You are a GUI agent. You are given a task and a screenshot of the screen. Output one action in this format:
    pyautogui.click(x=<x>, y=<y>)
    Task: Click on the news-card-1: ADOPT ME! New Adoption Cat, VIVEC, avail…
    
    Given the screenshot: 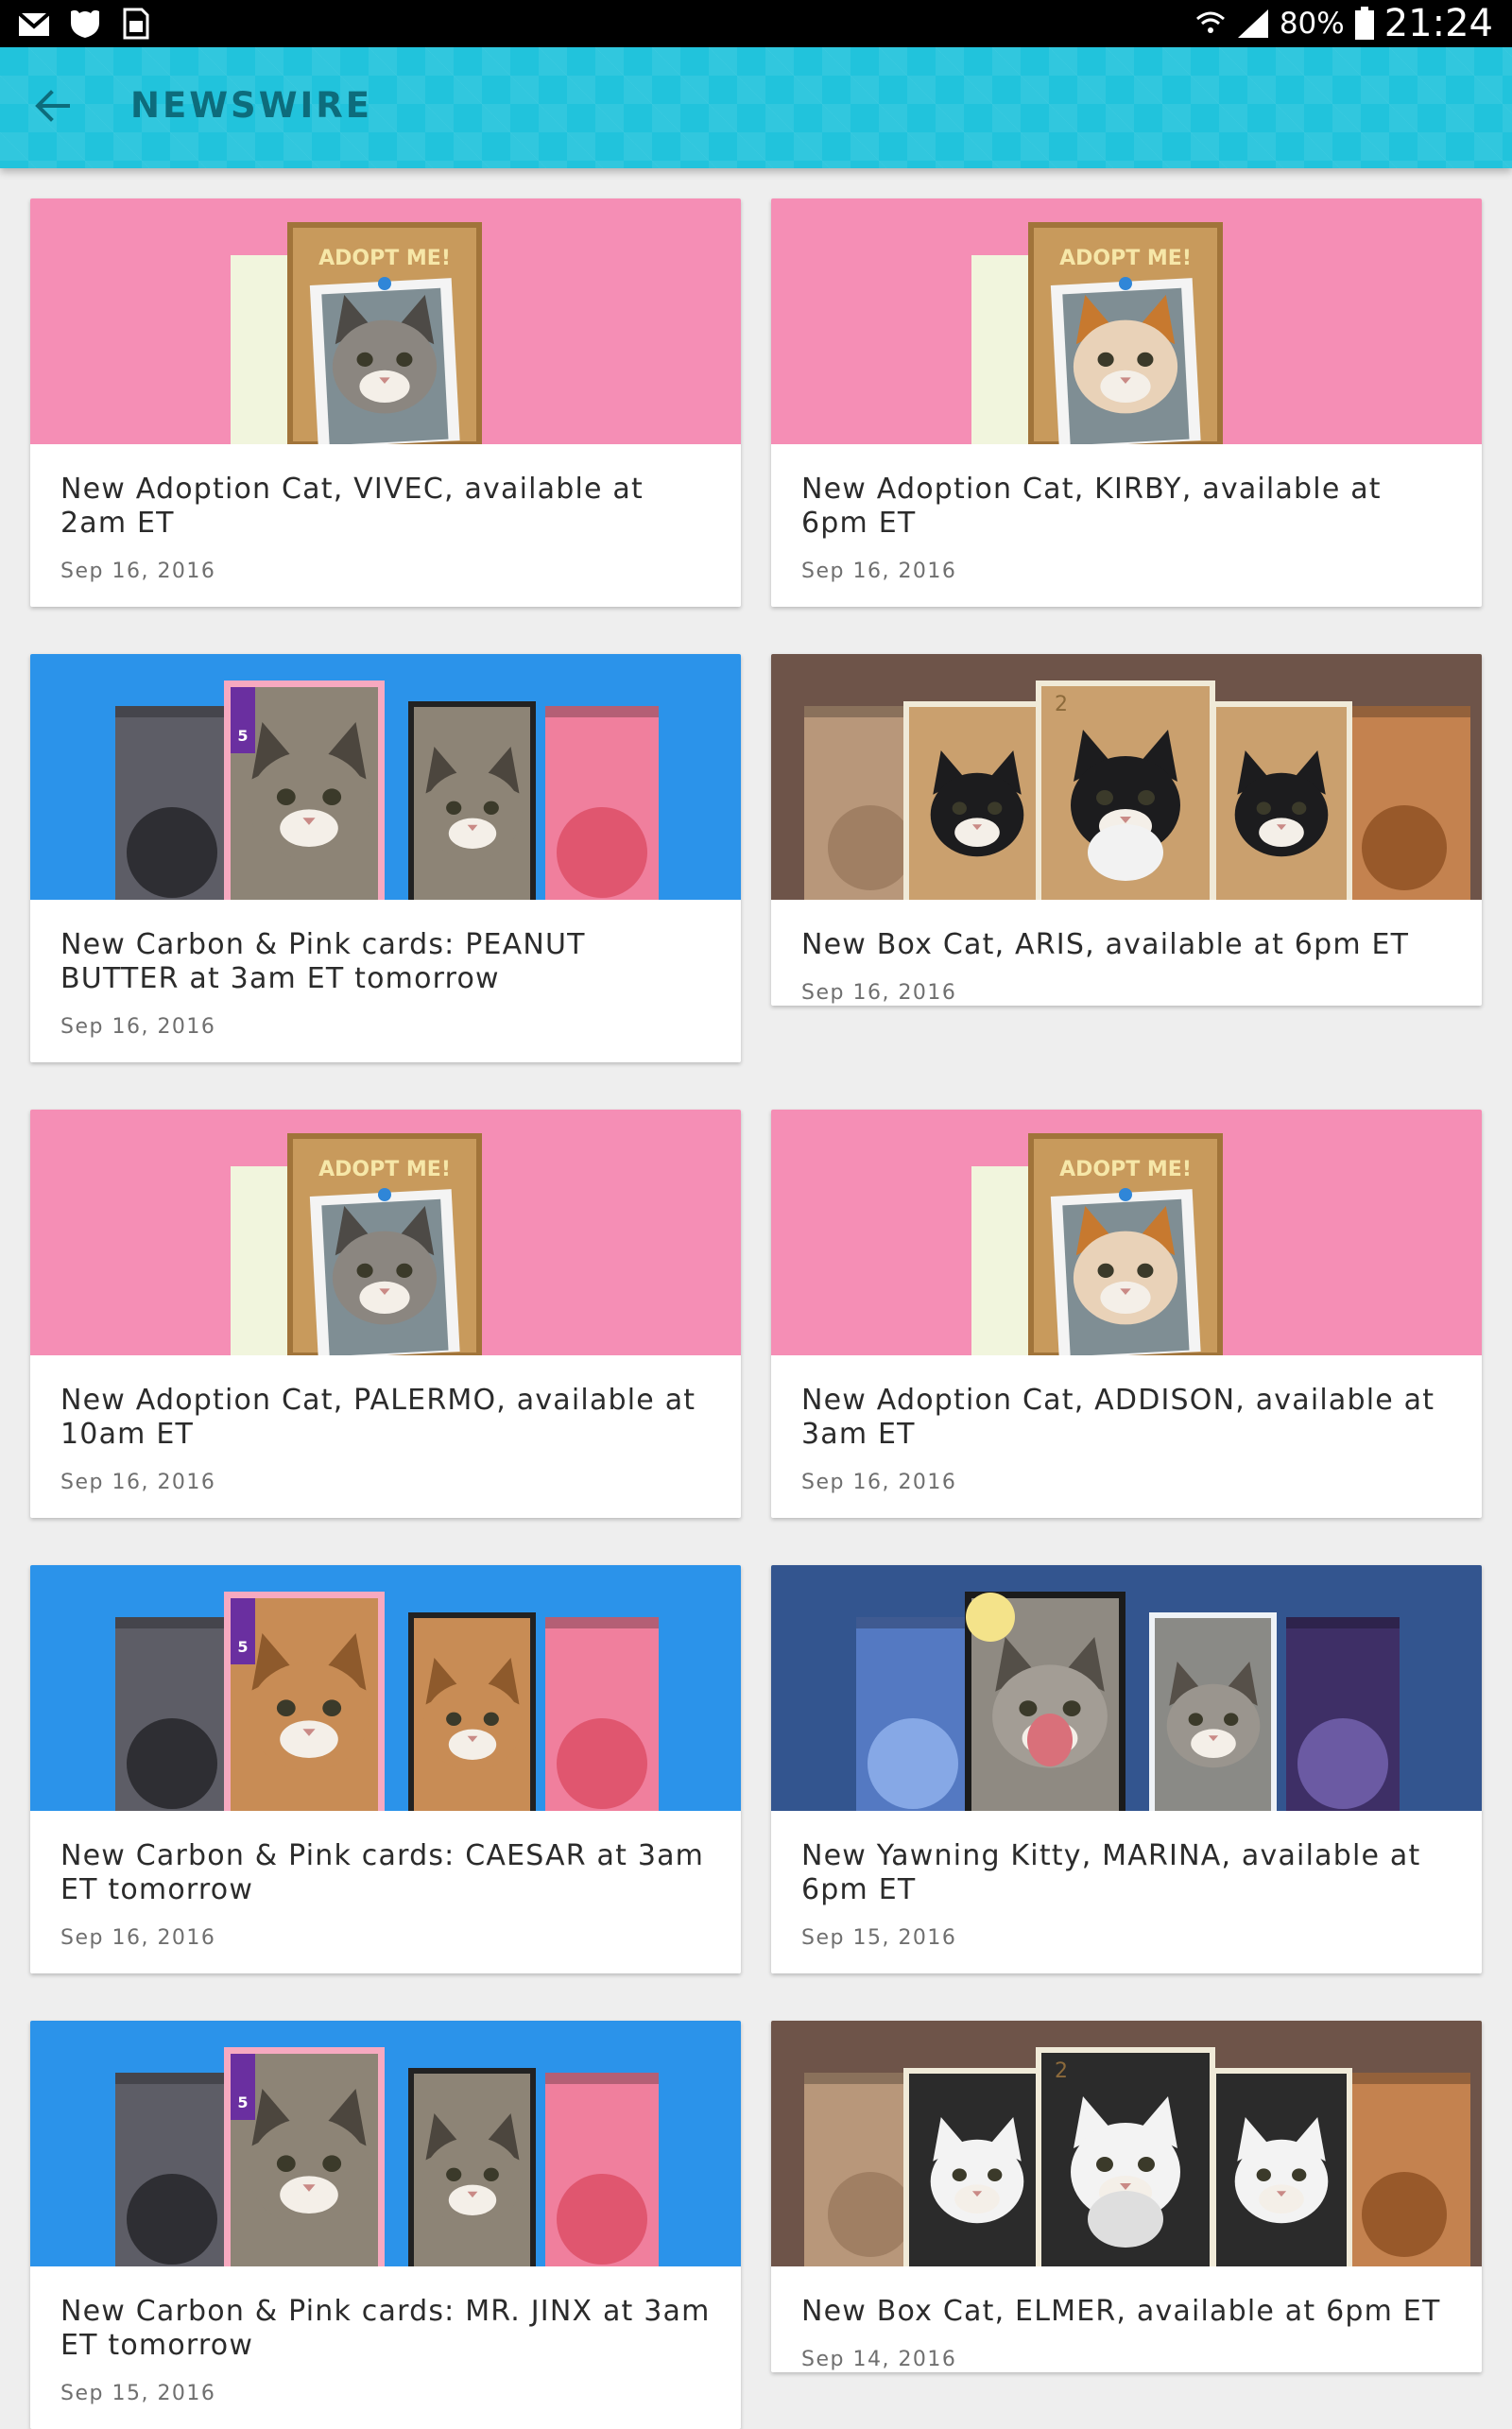 What is the action you would take?
    pyautogui.click(x=385, y=402)
    